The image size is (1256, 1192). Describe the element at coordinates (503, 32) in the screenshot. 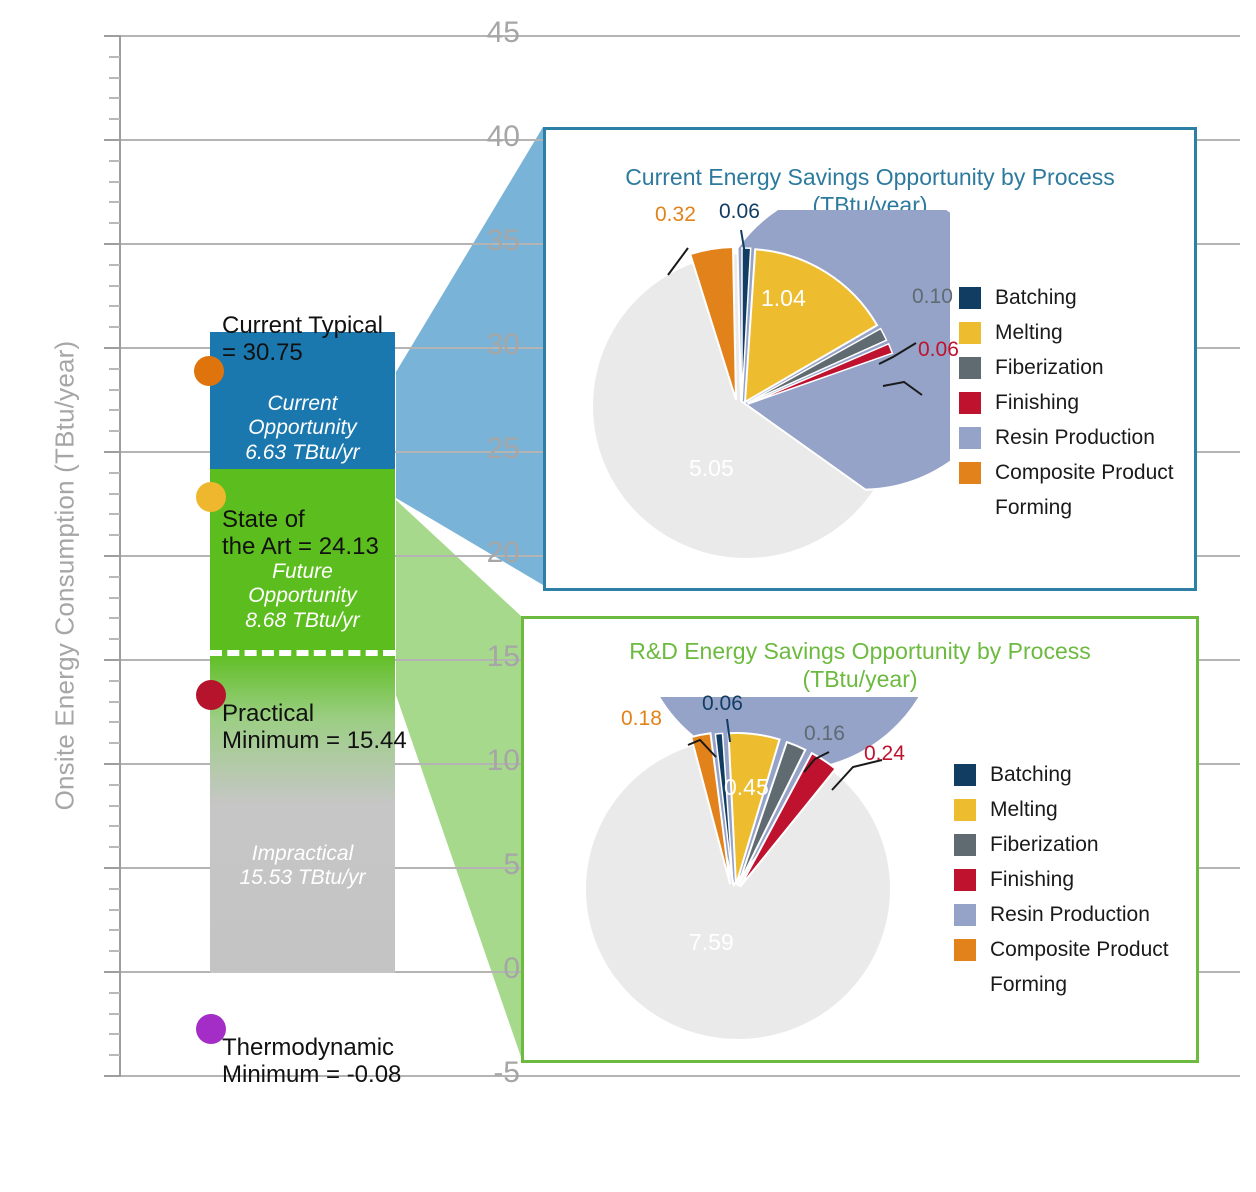

I see `y-tick-45: 45` at that location.